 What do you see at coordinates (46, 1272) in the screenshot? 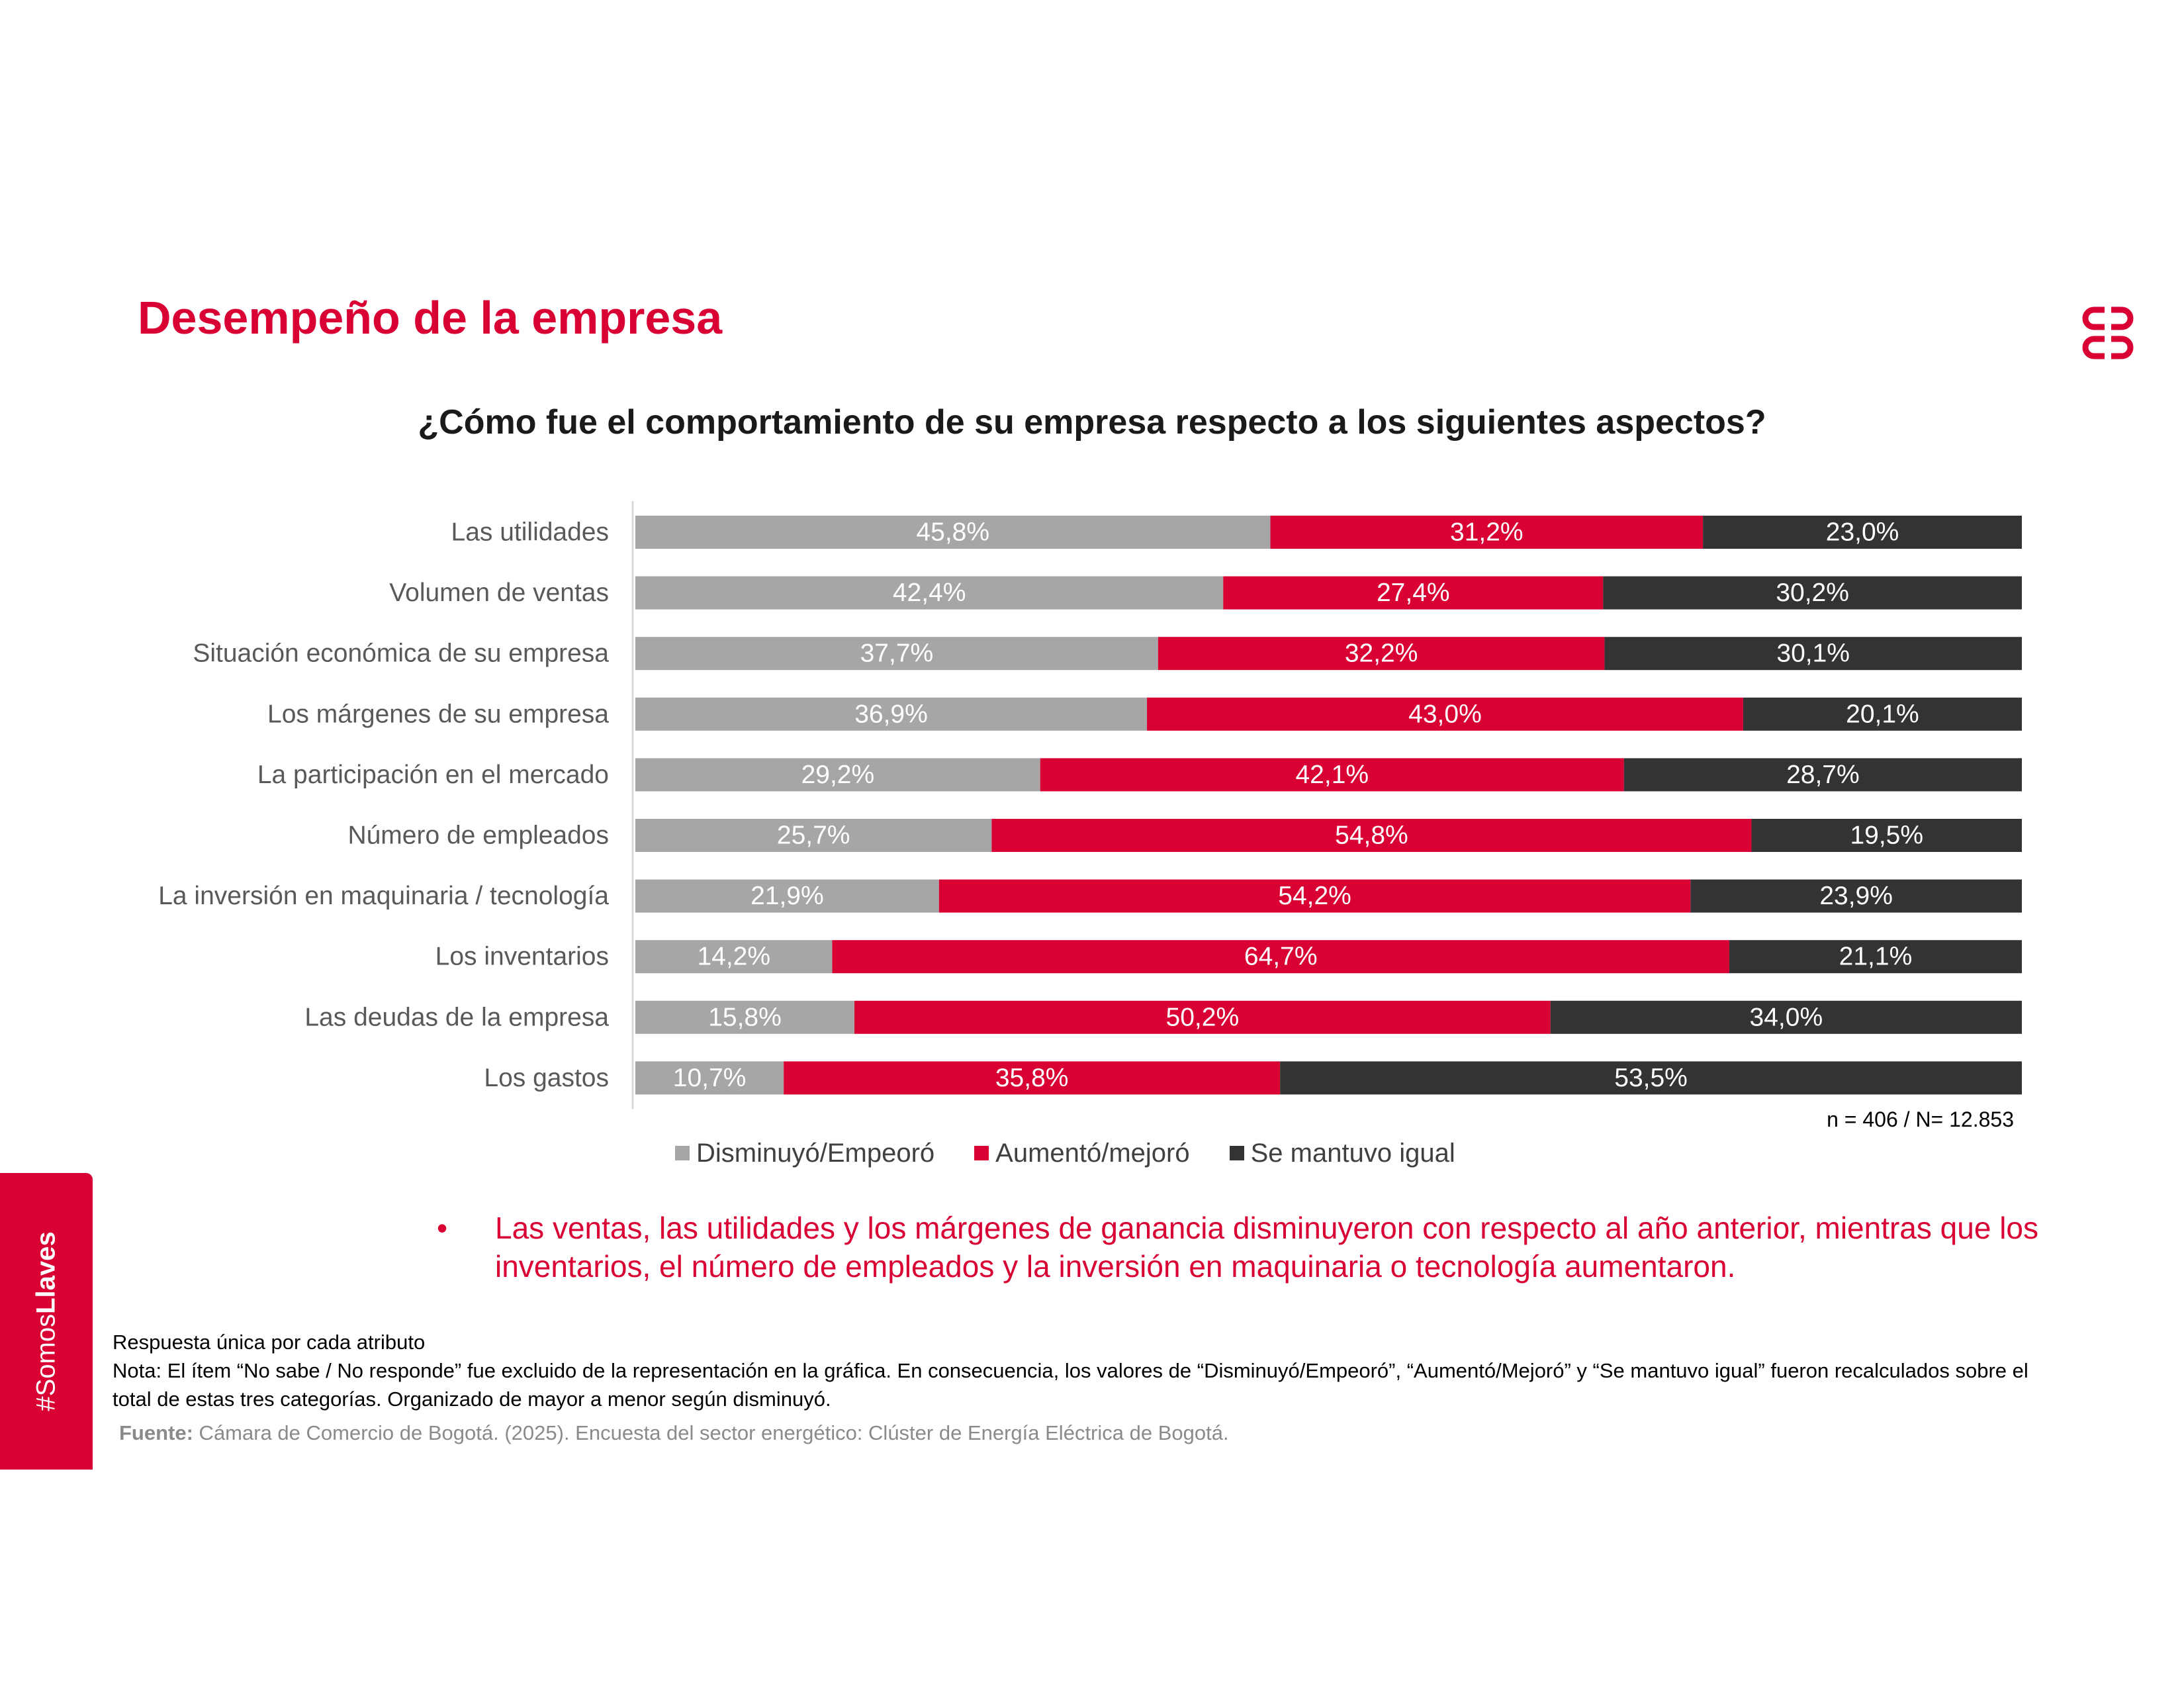
I see `side-tab-bold: Llaves` at bounding box center [46, 1272].